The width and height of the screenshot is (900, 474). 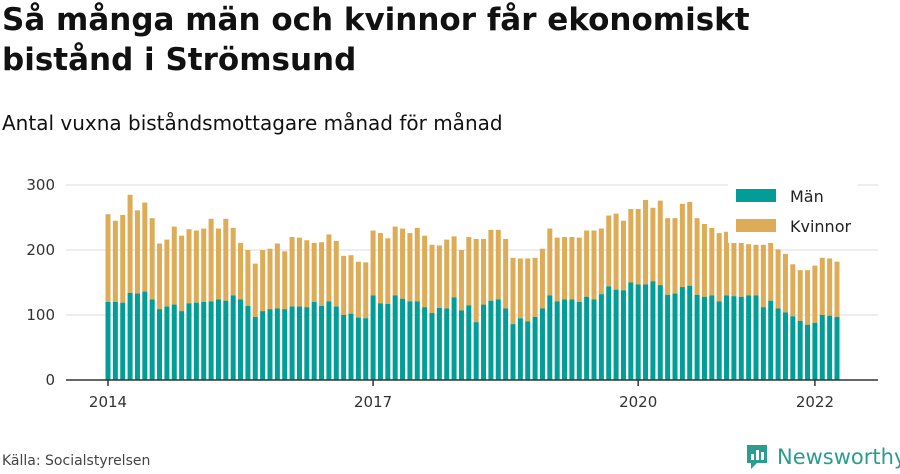 What do you see at coordinates (638, 402) in the screenshot?
I see `x-tick-label: 2020` at bounding box center [638, 402].